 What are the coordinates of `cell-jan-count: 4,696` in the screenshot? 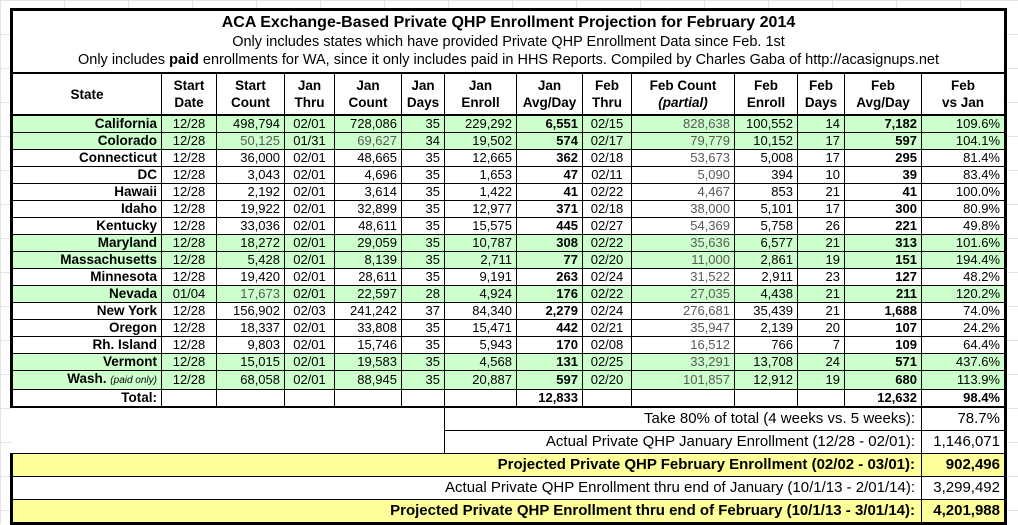 It's located at (368, 175).